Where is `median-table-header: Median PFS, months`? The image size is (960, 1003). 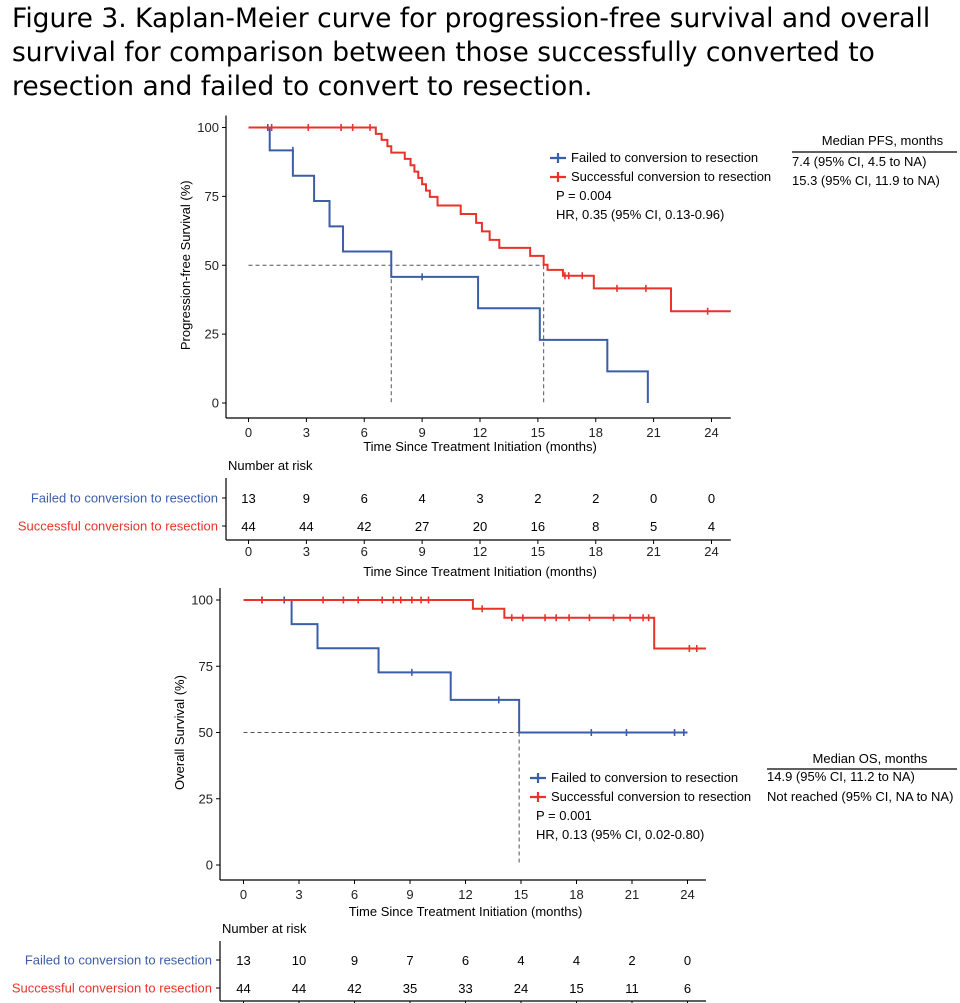 median-table-header: Median PFS, months is located at coordinates (883, 140).